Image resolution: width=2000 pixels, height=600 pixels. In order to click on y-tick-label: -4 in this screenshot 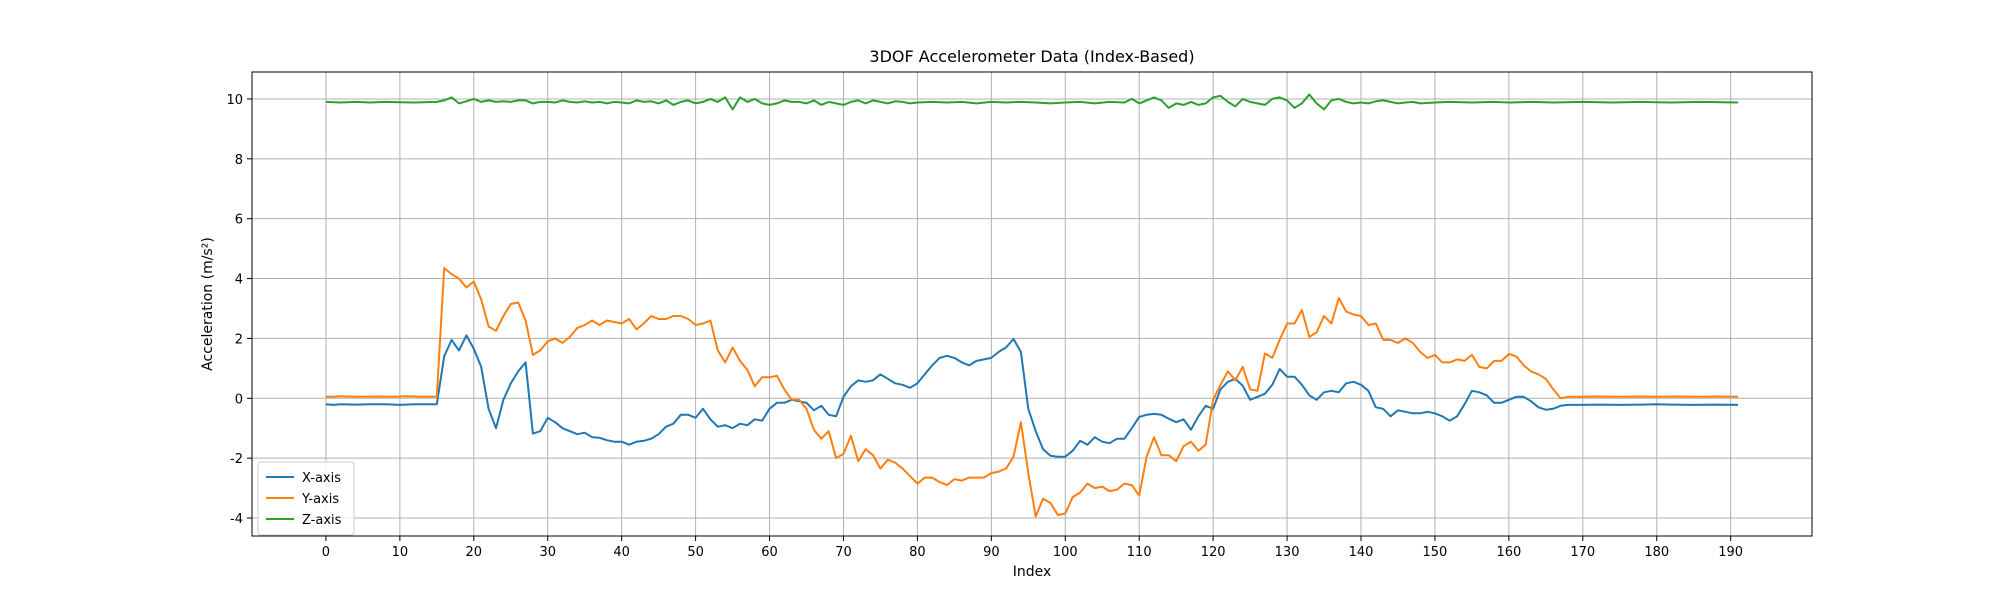, I will do `click(236, 519)`.